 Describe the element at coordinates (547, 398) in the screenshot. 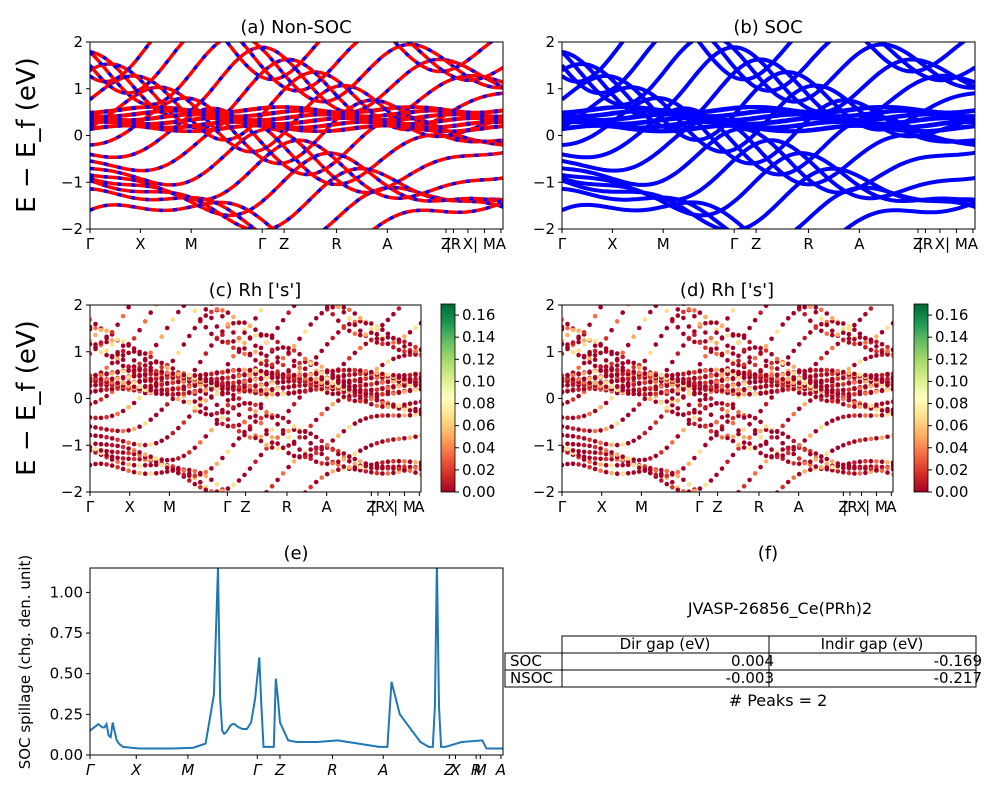

I see `panel-d-yticks: 210−1−2` at that location.